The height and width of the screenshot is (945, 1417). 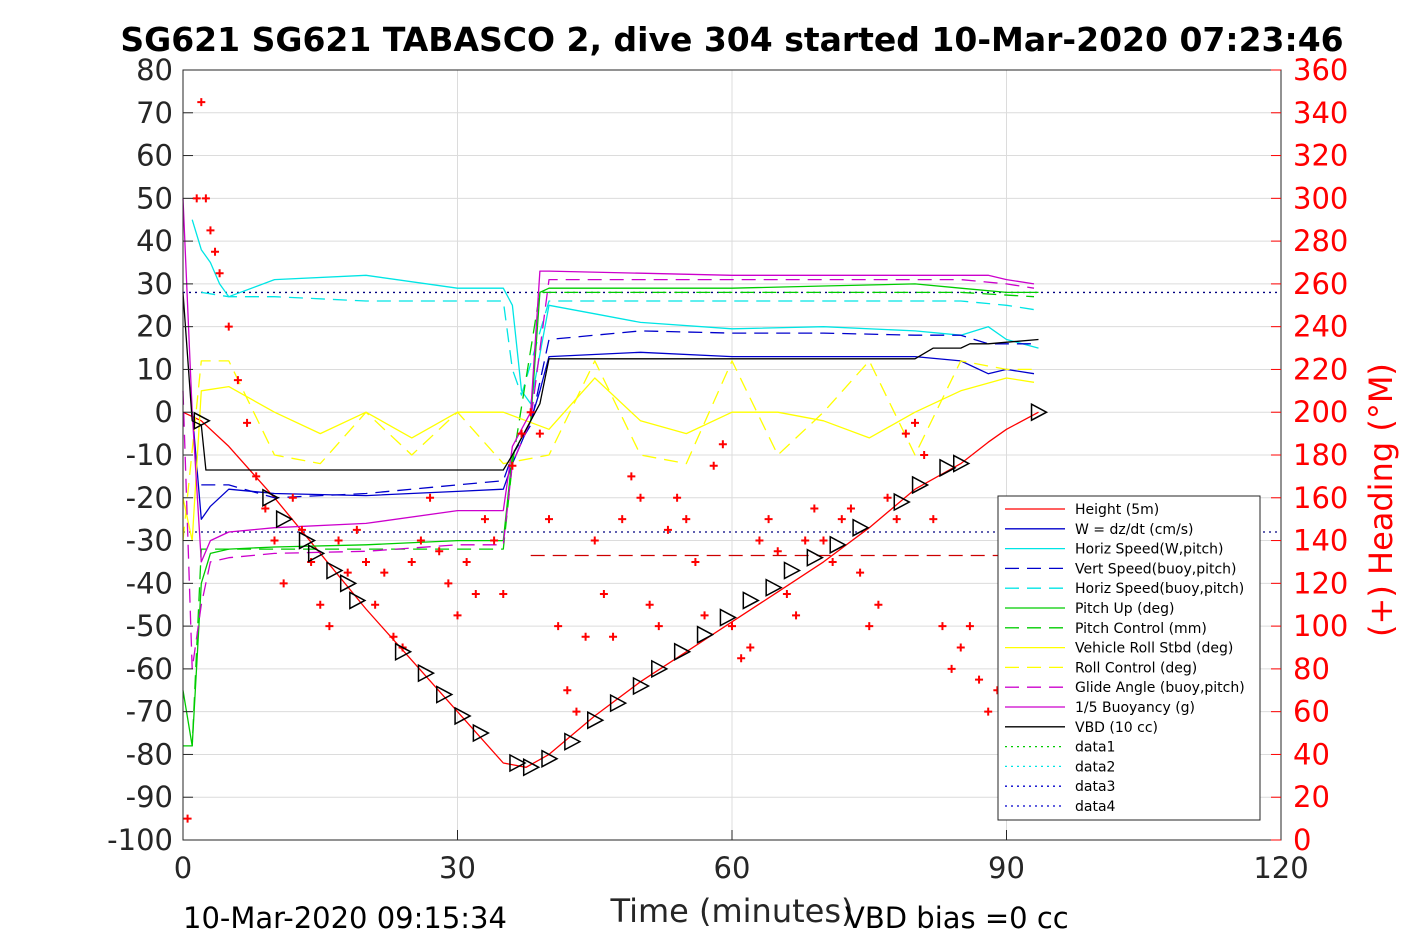 What do you see at coordinates (149, 541) in the screenshot?
I see `y-tick-label: -30` at bounding box center [149, 541].